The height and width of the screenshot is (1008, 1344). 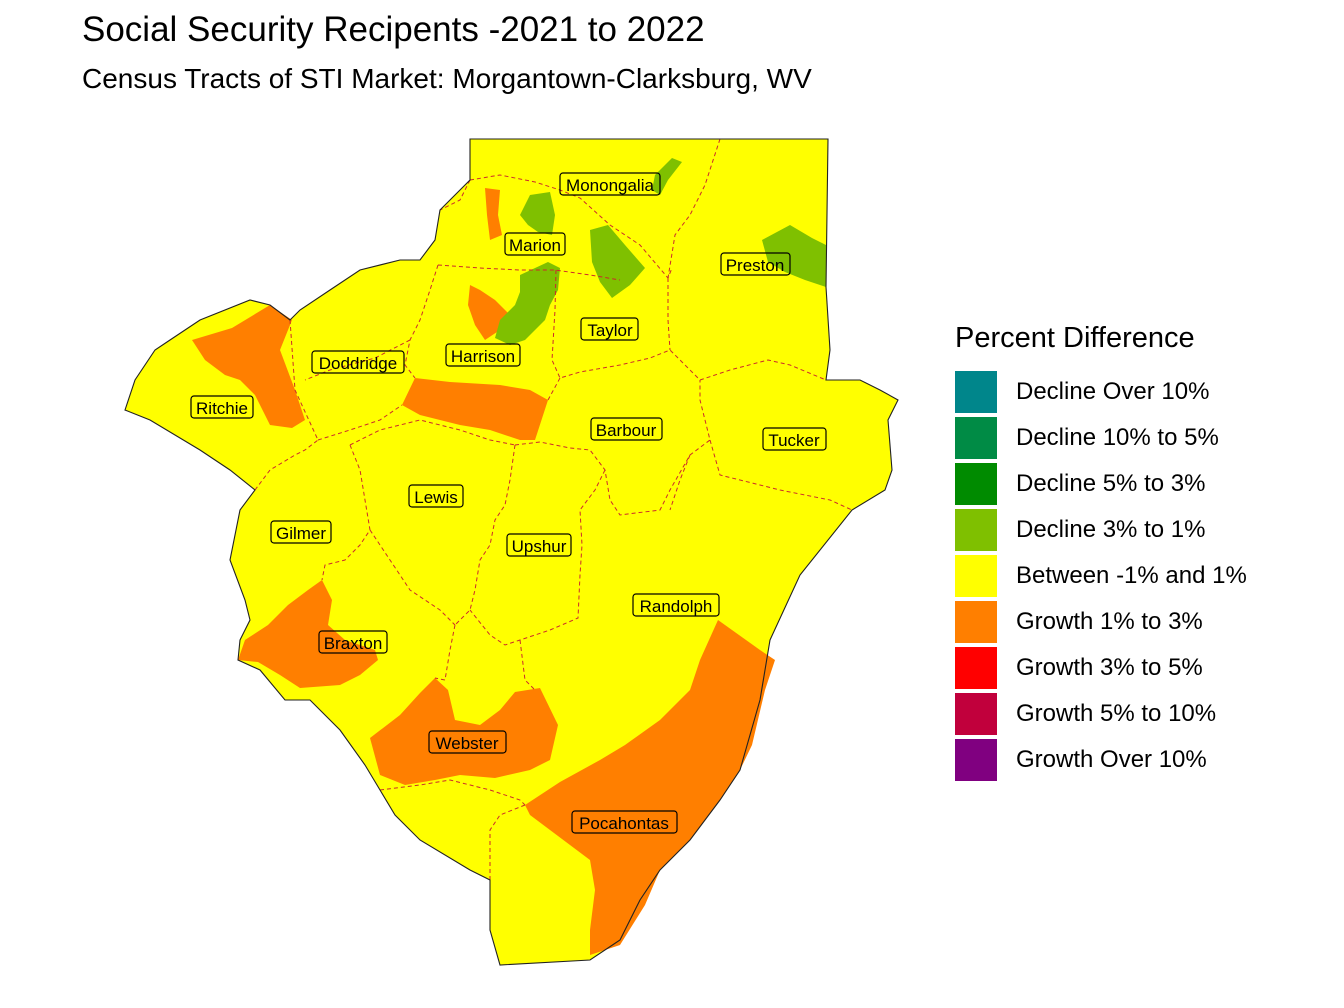 I want to click on legend-item: Decline Over 10%, so click(x=1101, y=392).